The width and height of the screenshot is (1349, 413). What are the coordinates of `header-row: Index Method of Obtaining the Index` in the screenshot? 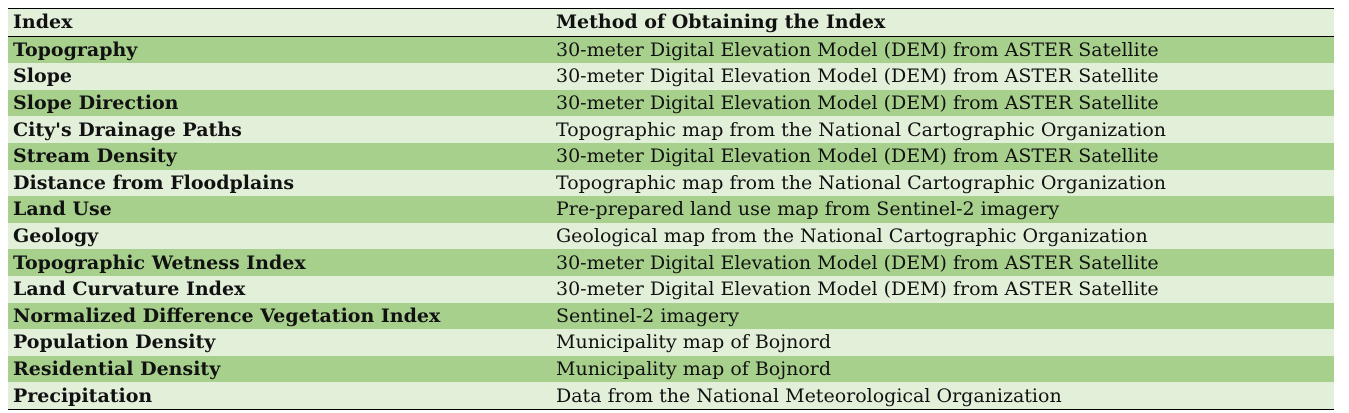 It's located at (671, 23).